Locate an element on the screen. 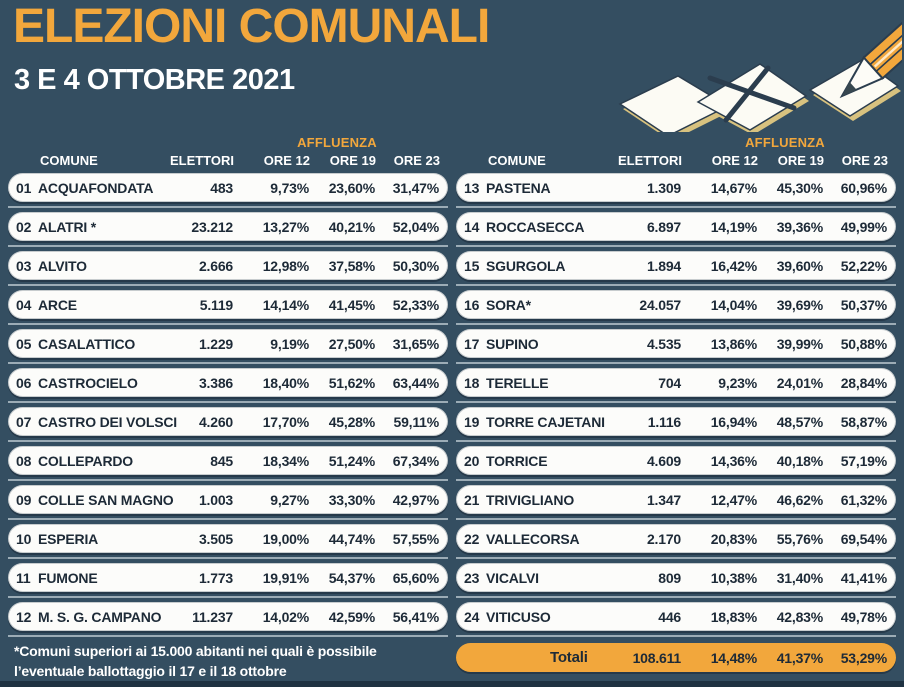  elettori-cell: 24.057 is located at coordinates (660, 304).